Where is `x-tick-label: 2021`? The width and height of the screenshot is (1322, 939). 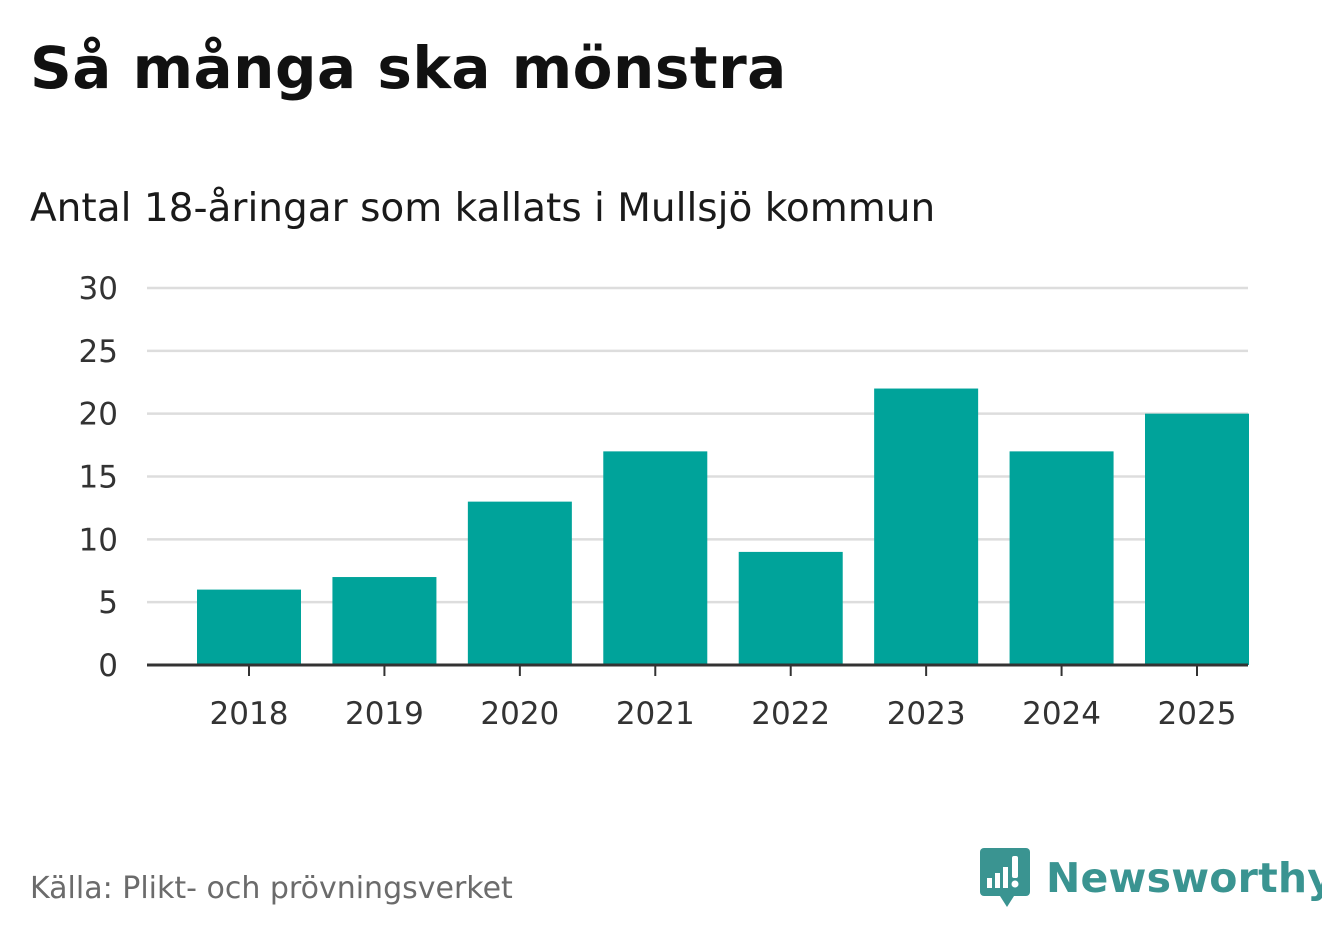
x-tick-label: 2021 is located at coordinates (655, 714).